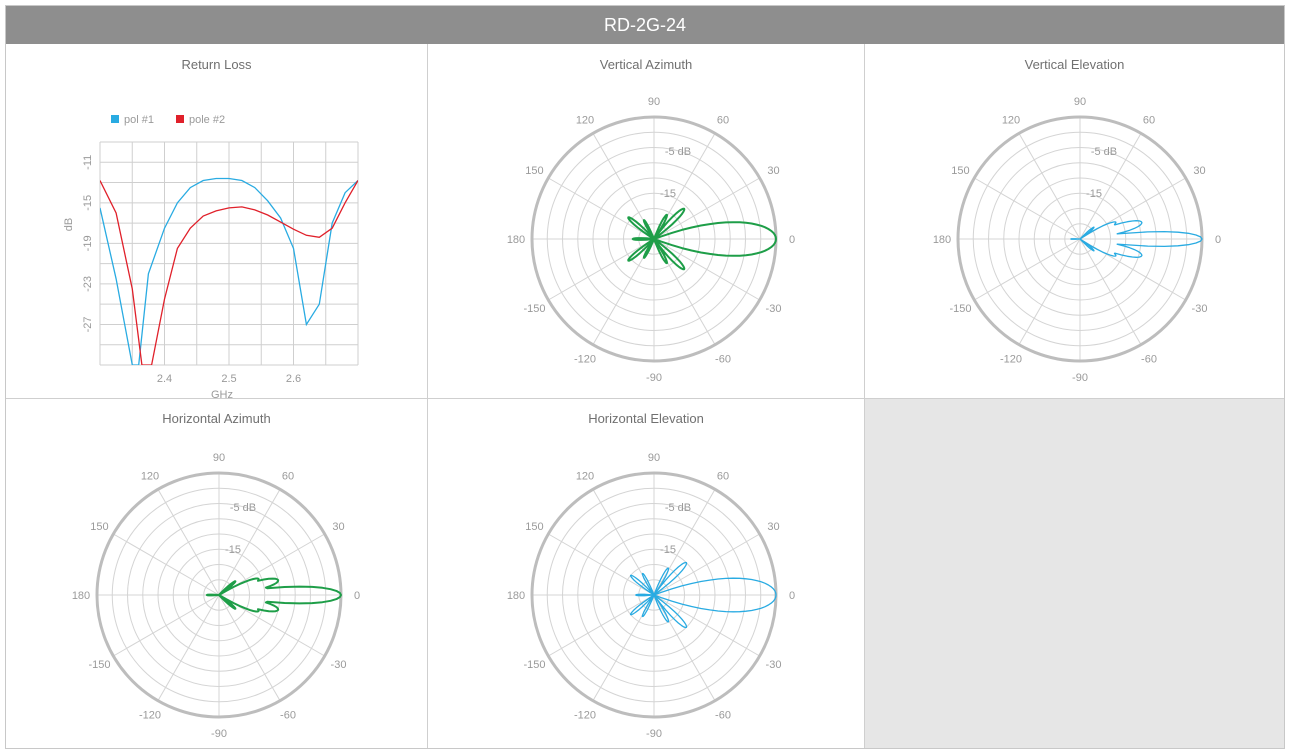 Image resolution: width=1290 pixels, height=753 pixels. What do you see at coordinates (88, 203) in the screenshot?
I see `y-tick-label: -15` at bounding box center [88, 203].